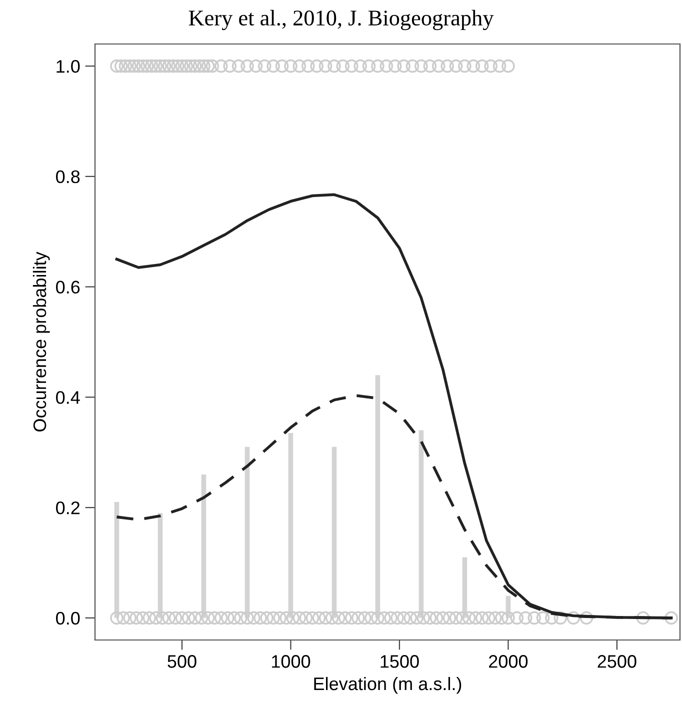 This screenshot has width=682, height=712. I want to click on x-tick-label: 1000, so click(291, 661).